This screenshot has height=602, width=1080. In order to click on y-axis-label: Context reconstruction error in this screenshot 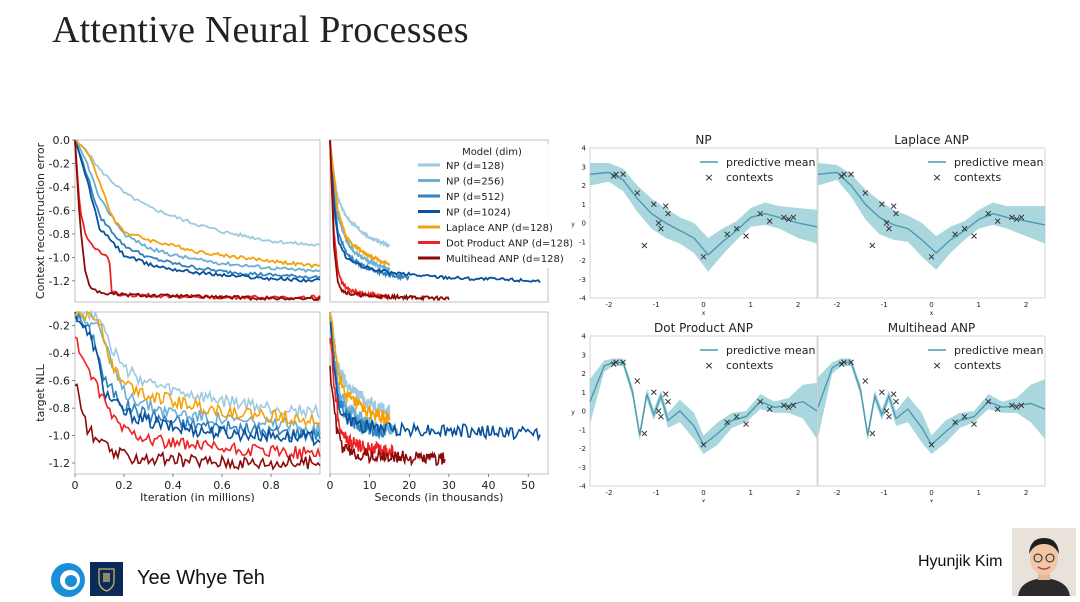, I will do `click(40, 220)`.